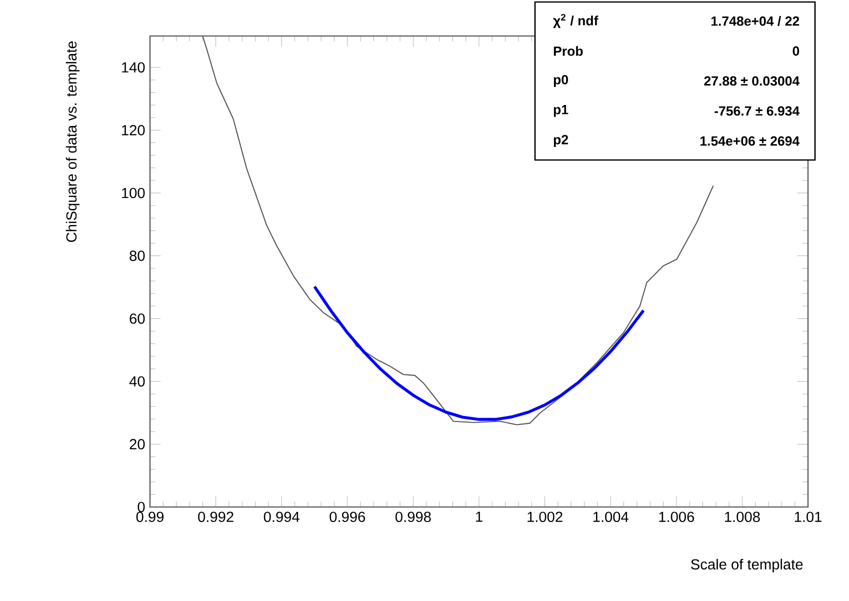 The image size is (849, 601). I want to click on annotation: p2, so click(561, 141).